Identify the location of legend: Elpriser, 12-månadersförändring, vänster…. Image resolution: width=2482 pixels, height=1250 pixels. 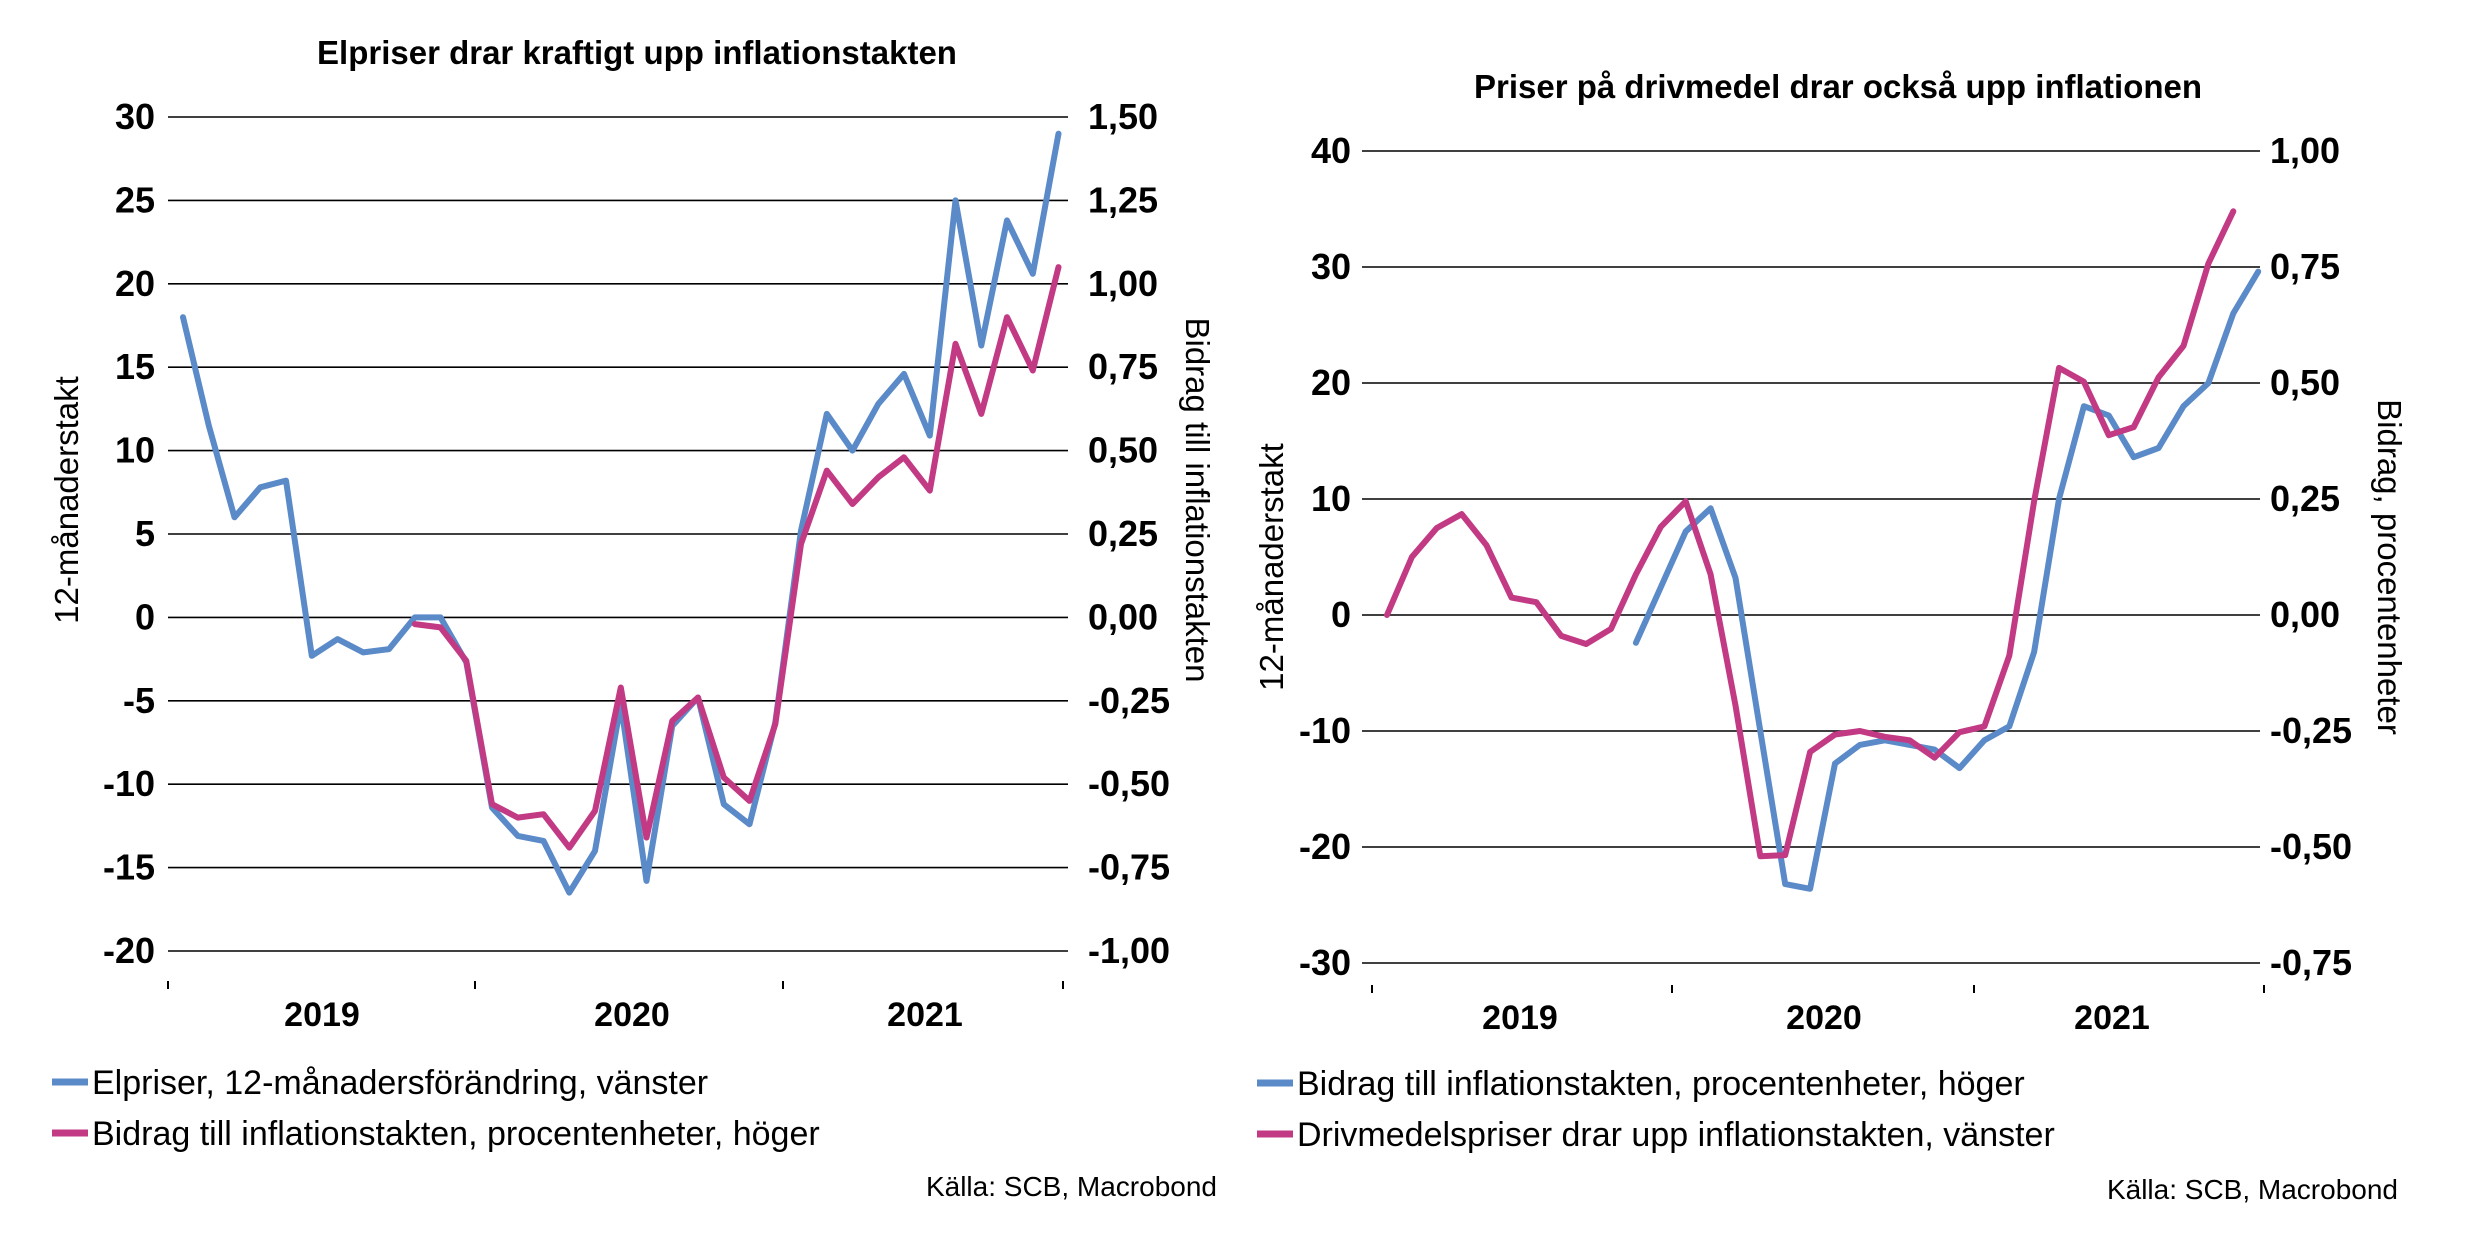
(436, 1108).